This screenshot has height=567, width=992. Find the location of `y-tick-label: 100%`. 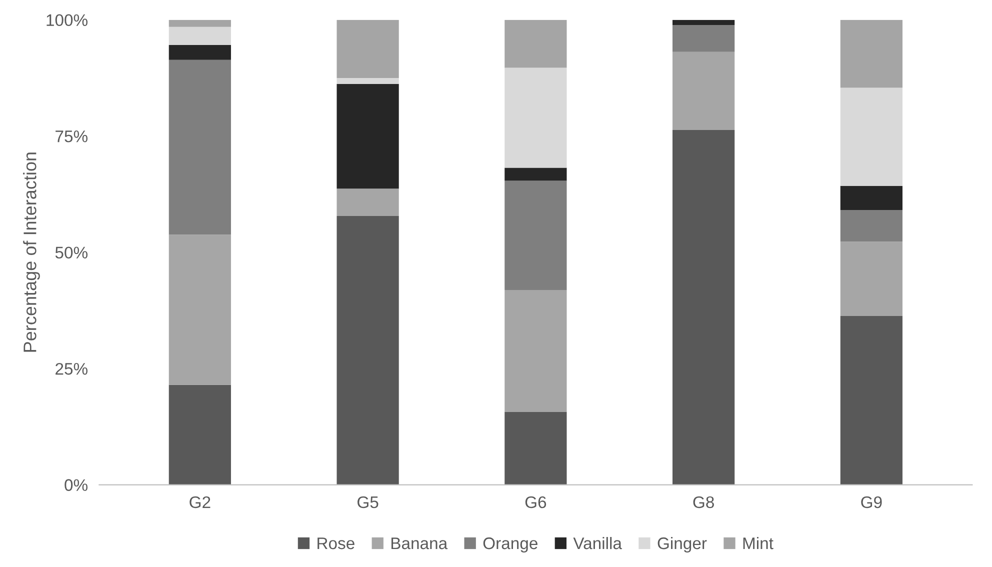

y-tick-label: 100% is located at coordinates (67, 20).